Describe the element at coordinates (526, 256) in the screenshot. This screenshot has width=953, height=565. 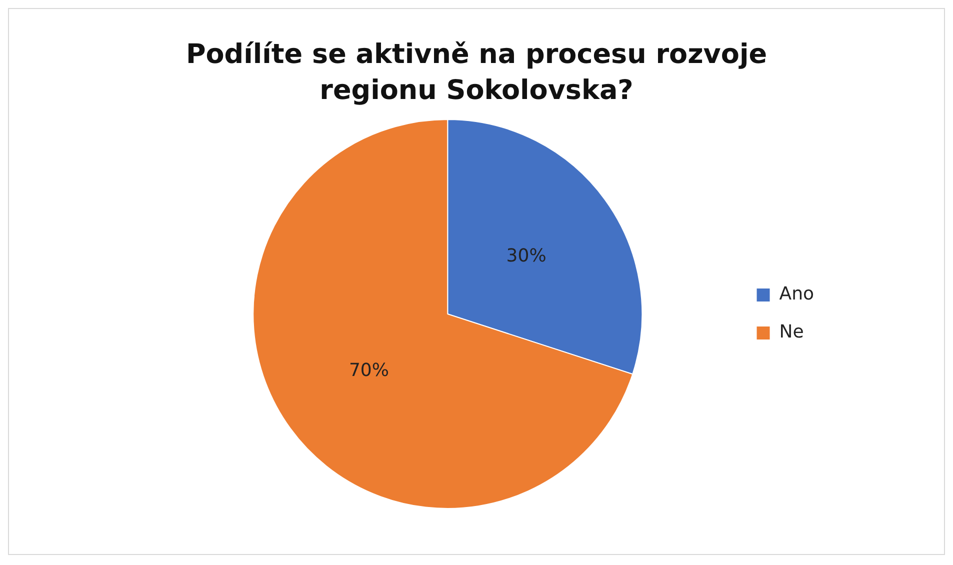
I see `data-label: 30%` at that location.